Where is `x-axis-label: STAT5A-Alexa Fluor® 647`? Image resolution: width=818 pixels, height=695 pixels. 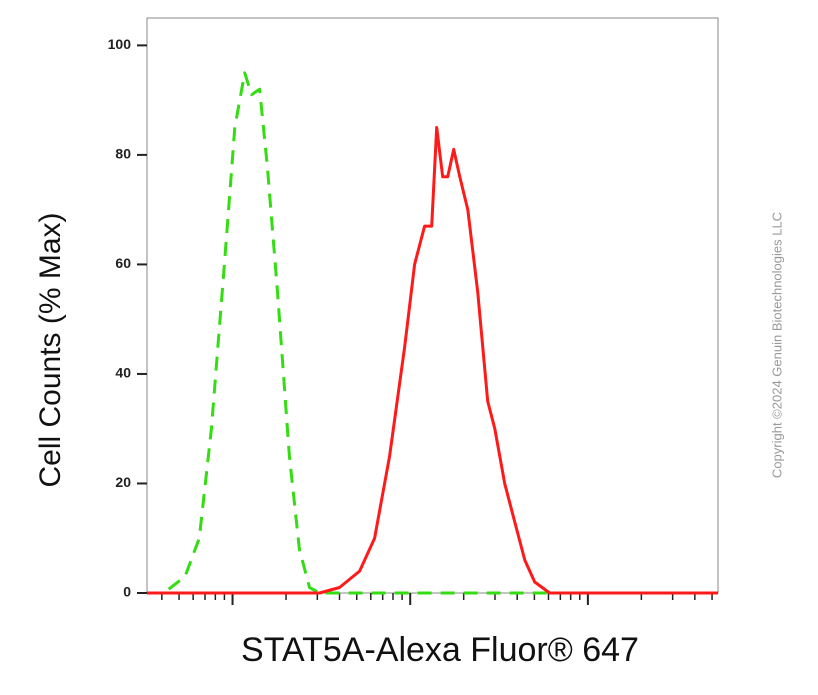 x-axis-label: STAT5A-Alexa Fluor® 647 is located at coordinates (440, 650).